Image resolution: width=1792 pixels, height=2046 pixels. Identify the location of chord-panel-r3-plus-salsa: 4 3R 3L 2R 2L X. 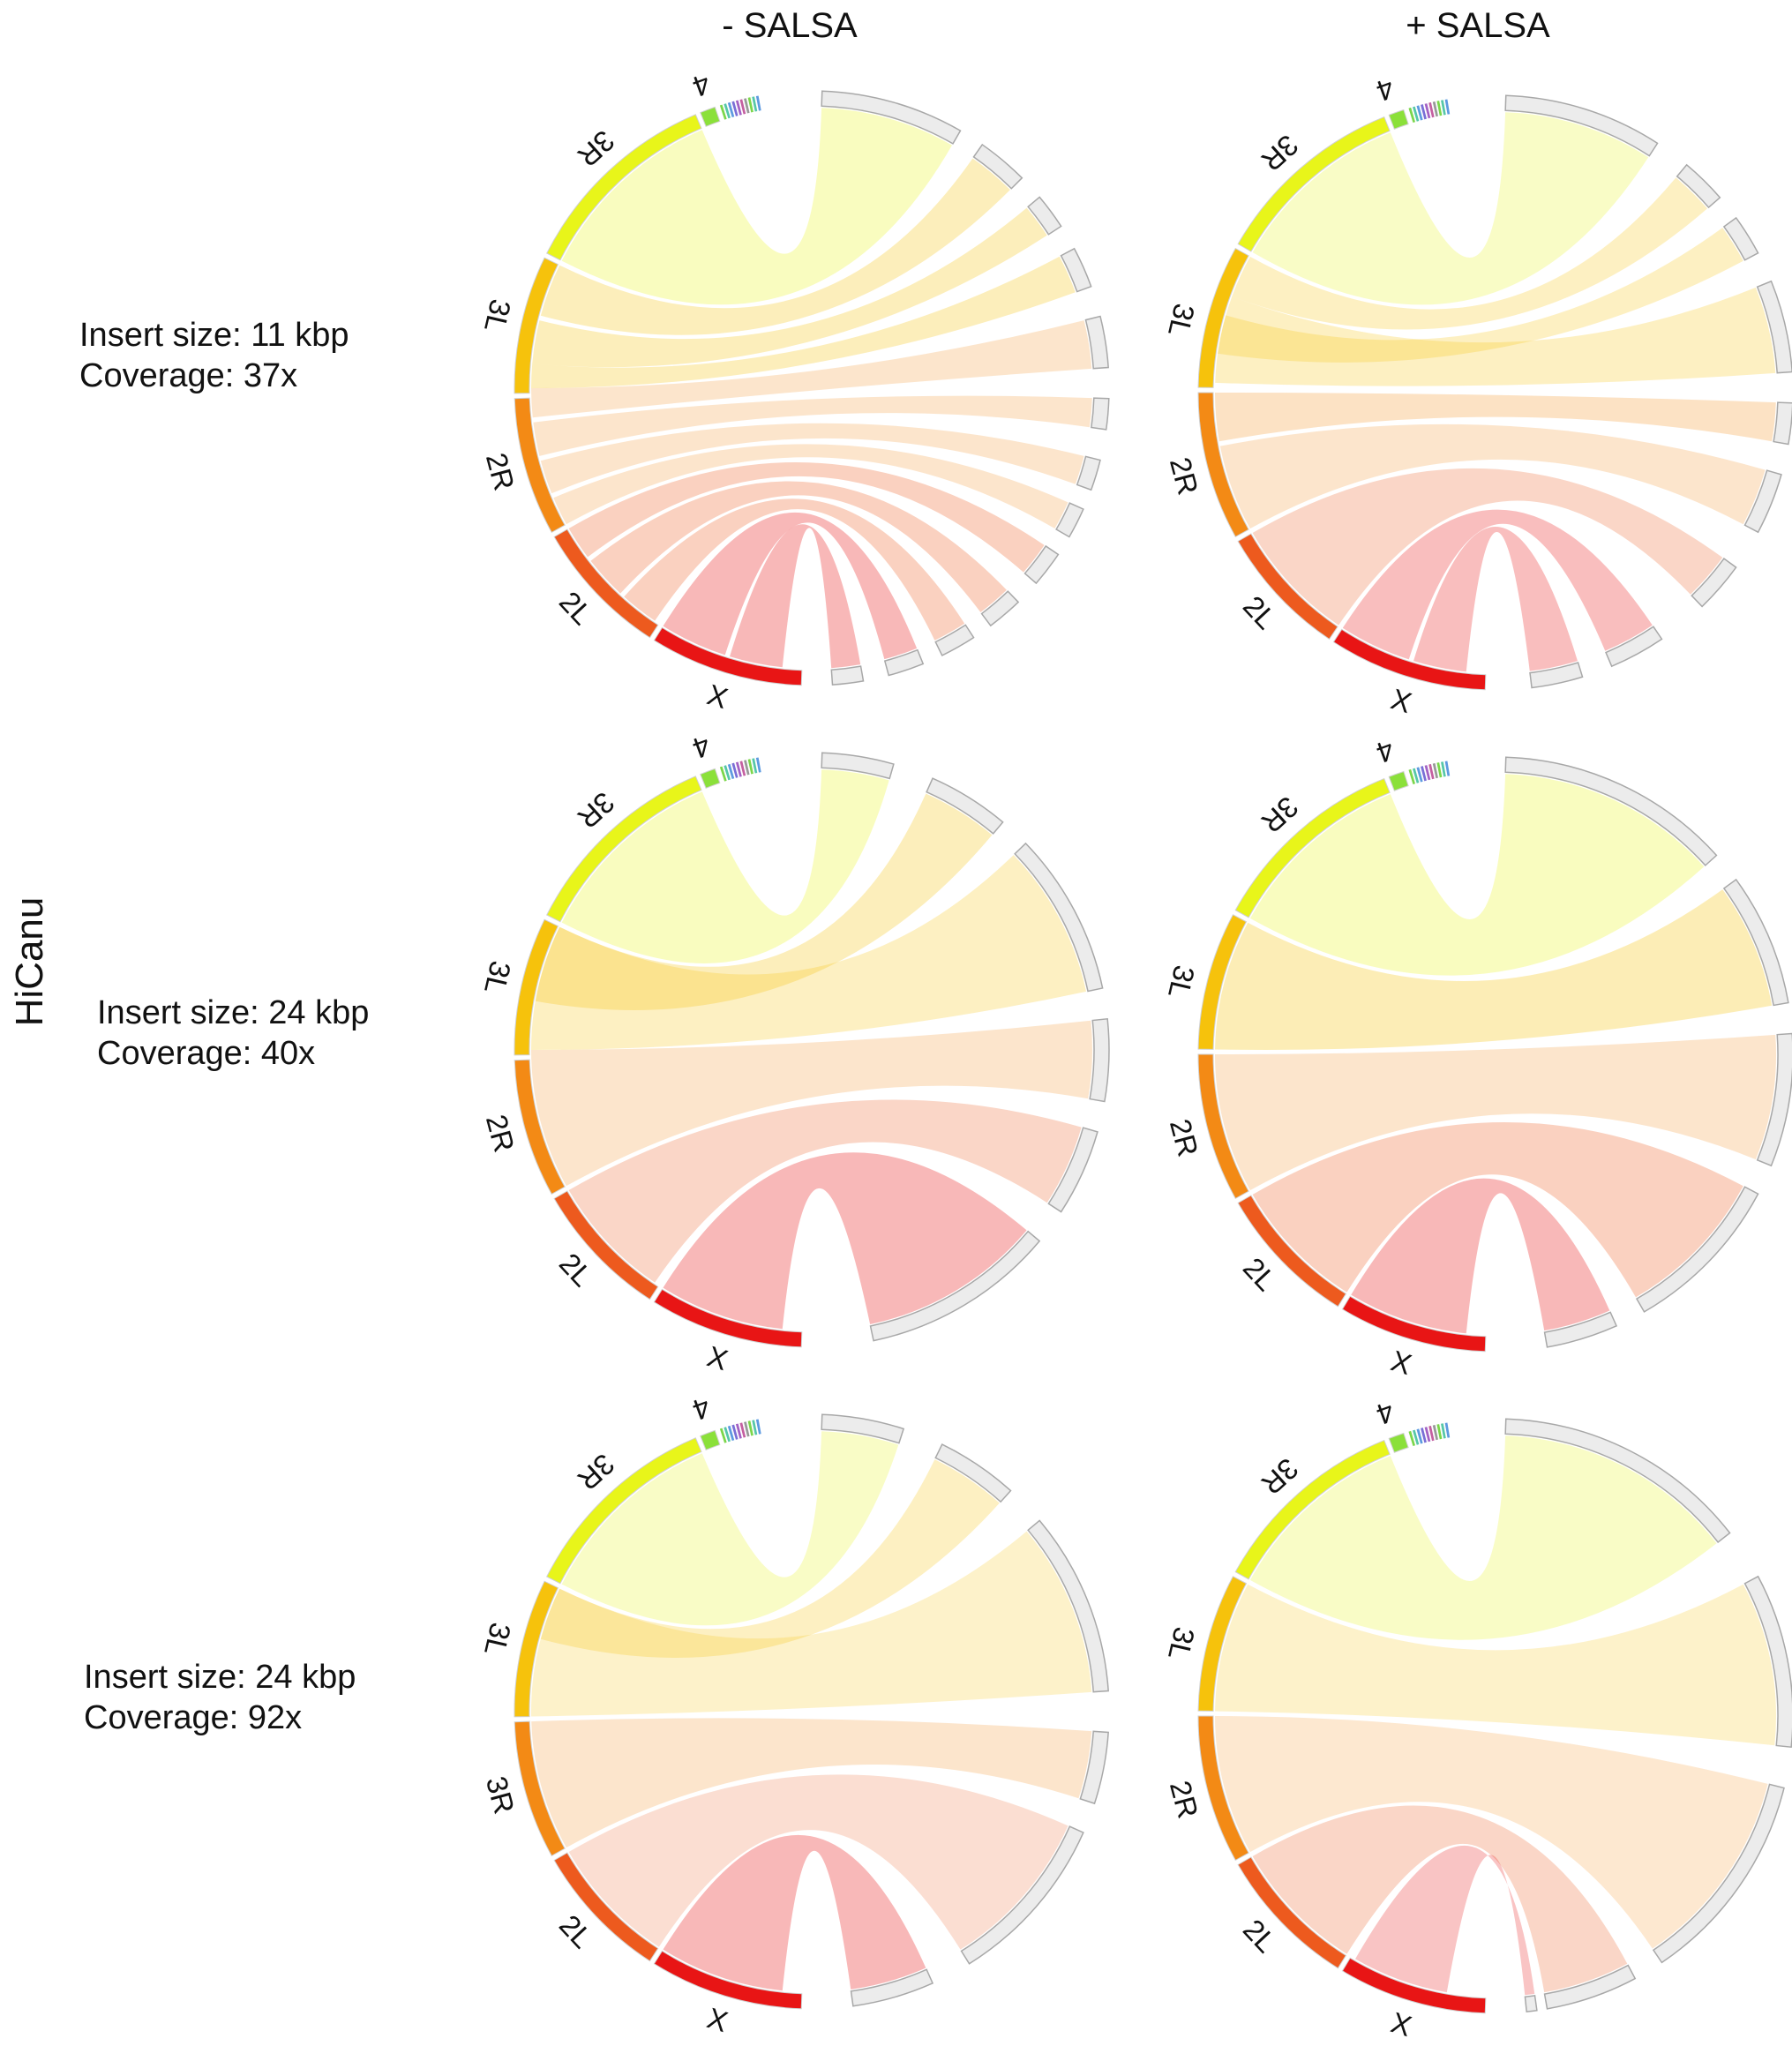
(1477, 1719).